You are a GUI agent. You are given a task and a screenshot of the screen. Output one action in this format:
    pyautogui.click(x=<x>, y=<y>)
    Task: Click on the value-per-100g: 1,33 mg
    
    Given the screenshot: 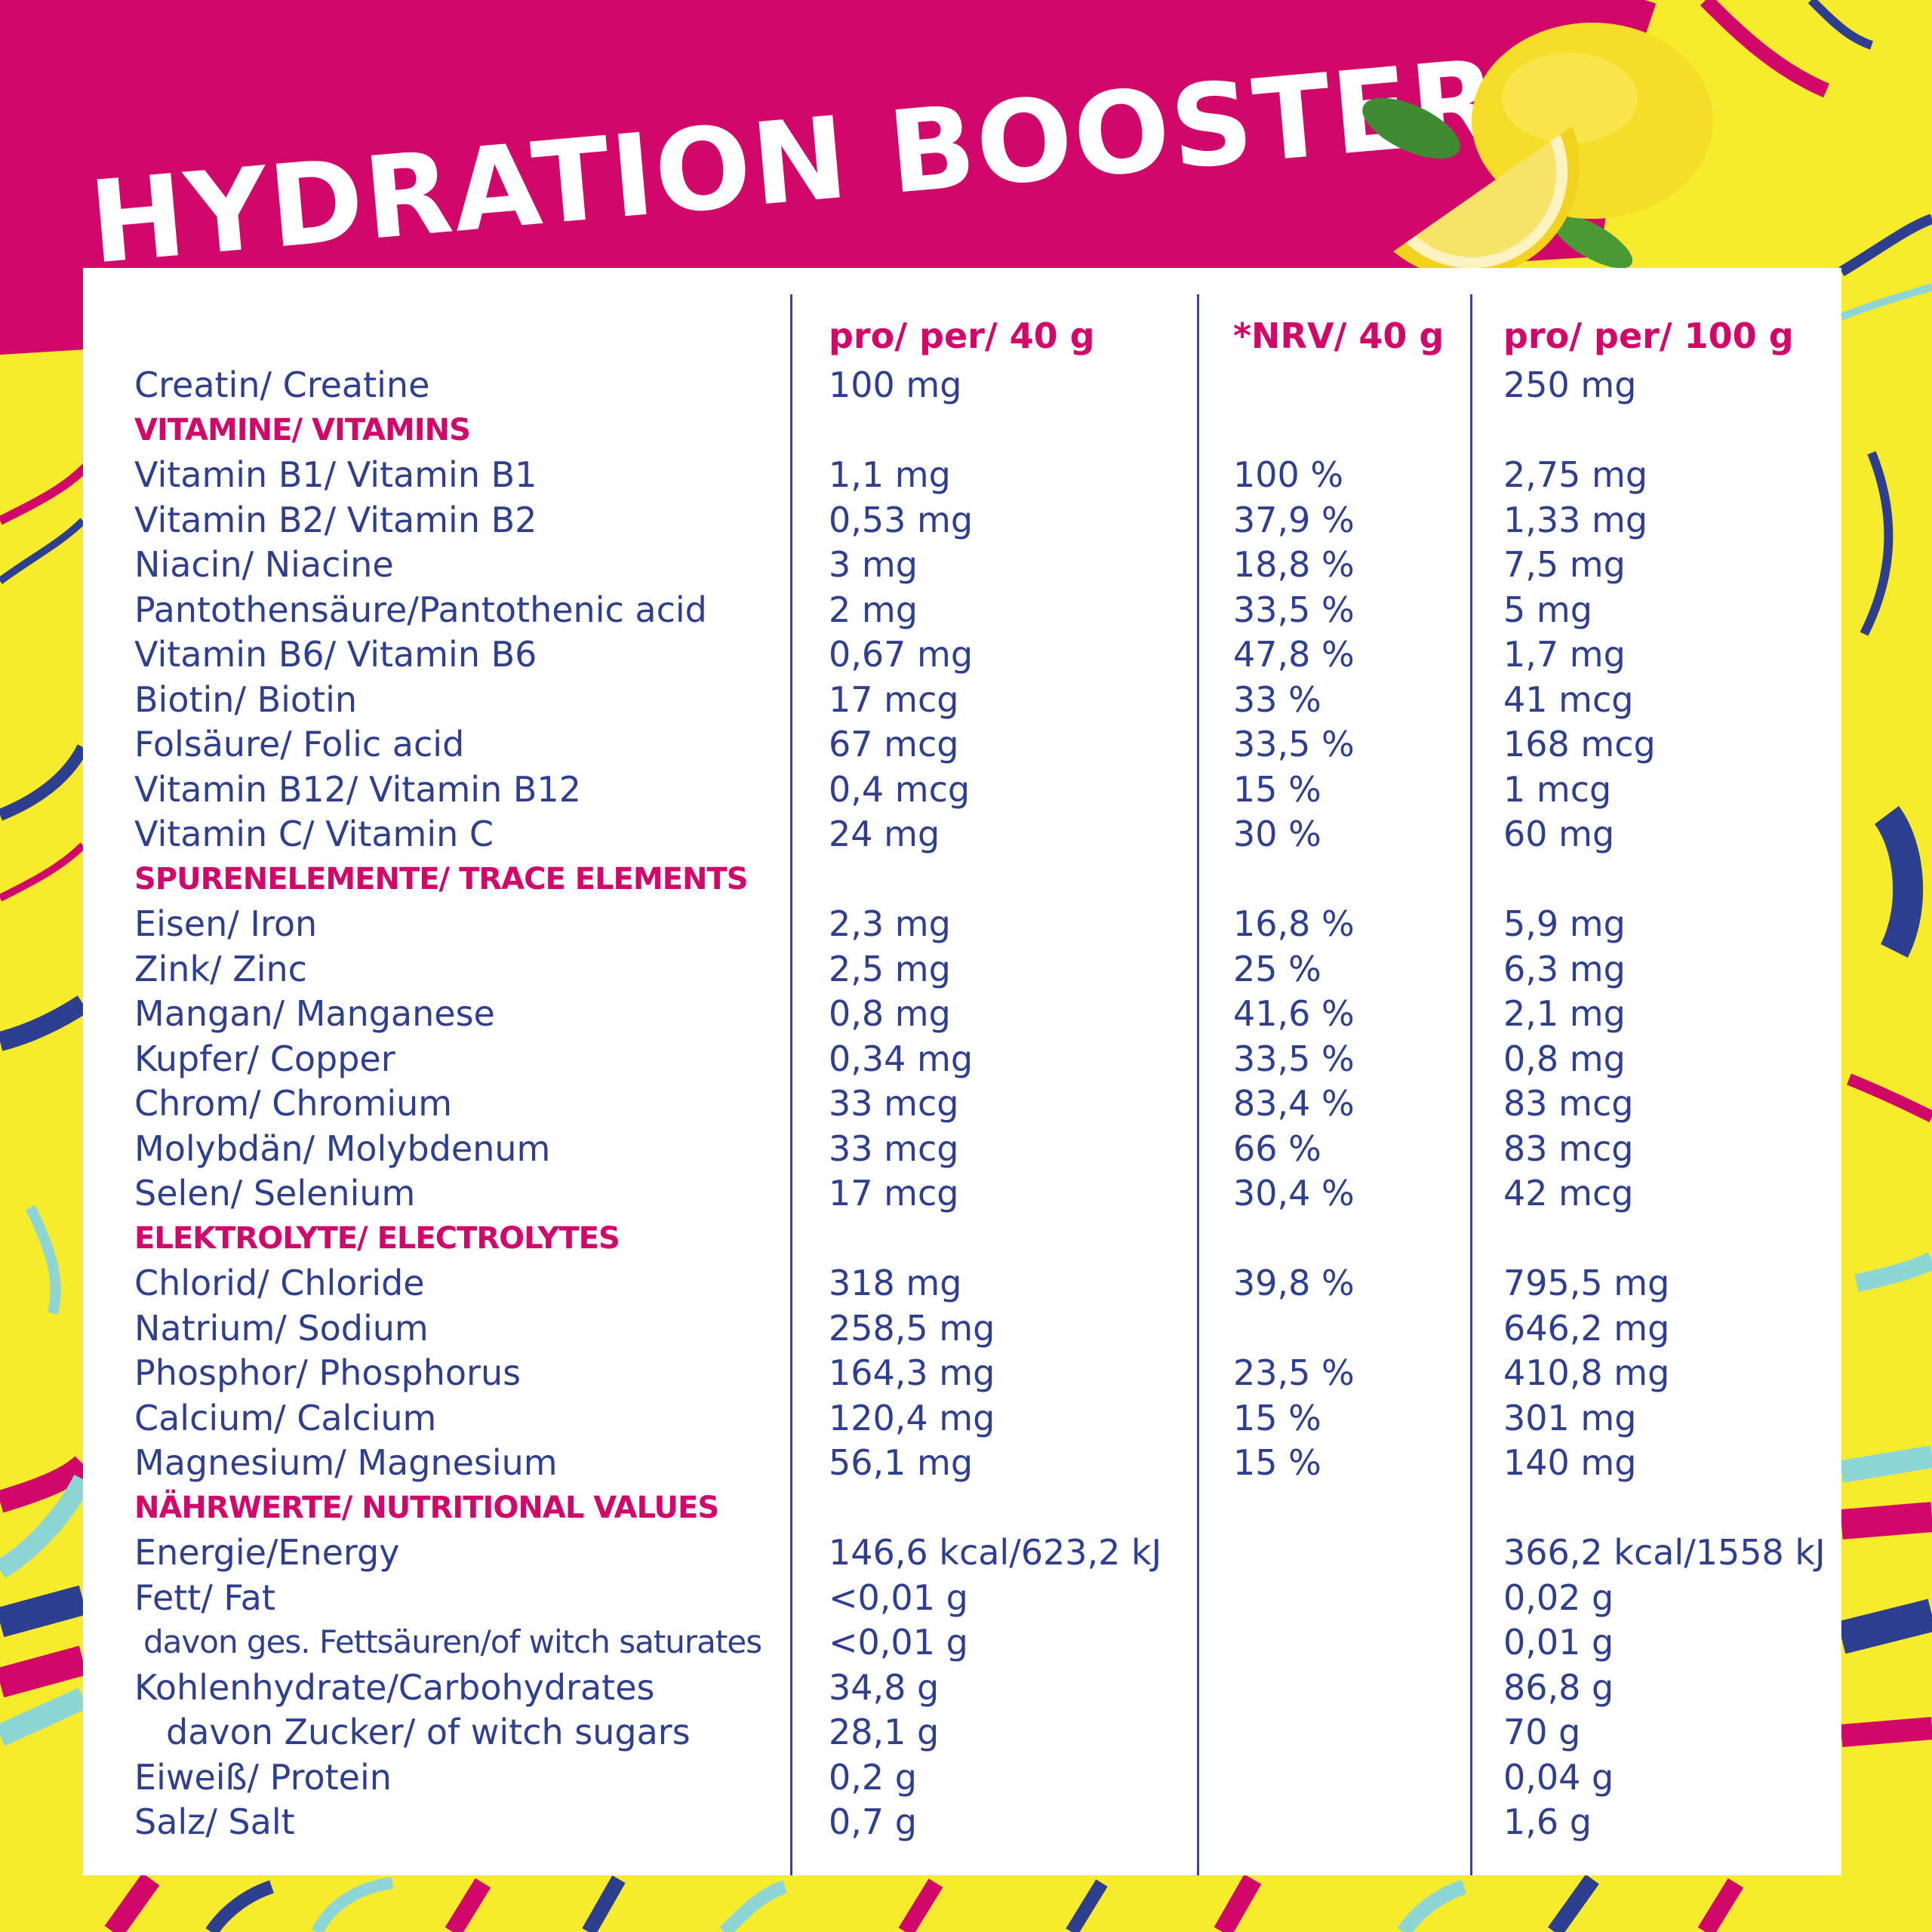 What is the action you would take?
    pyautogui.click(x=1575, y=519)
    